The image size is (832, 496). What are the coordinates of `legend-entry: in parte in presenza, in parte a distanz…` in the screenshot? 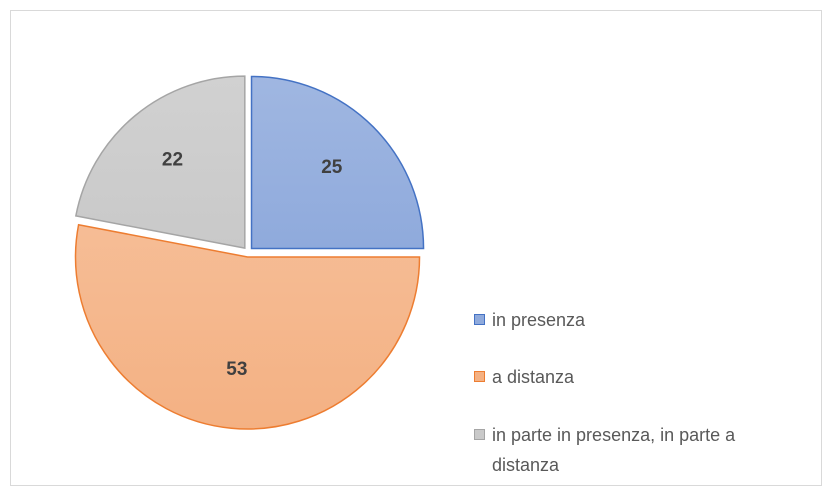 It's located at (633, 450).